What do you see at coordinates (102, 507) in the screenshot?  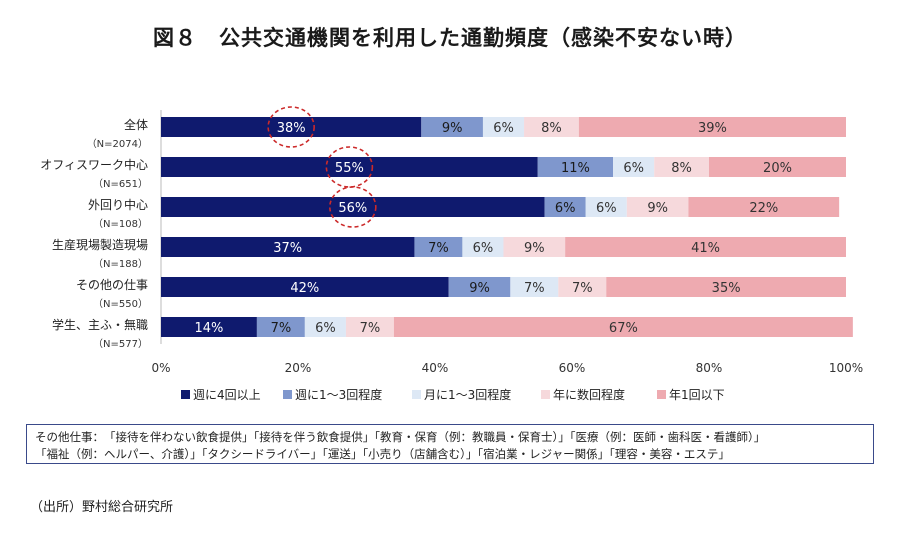 I see `source-note: （出所）野村総合研究所` at bounding box center [102, 507].